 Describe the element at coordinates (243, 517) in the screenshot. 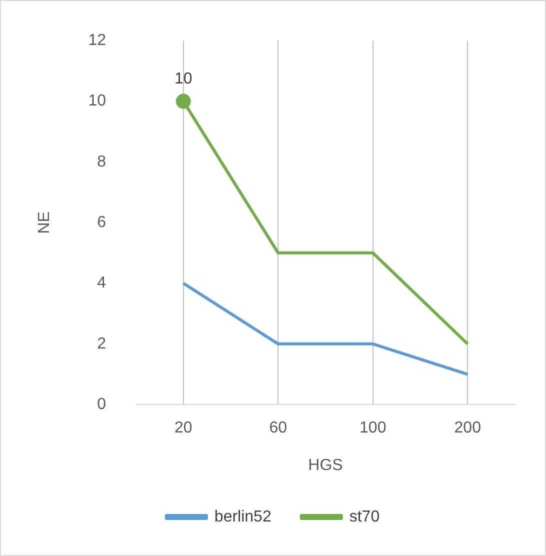

I see `legend-label: berlin52` at that location.